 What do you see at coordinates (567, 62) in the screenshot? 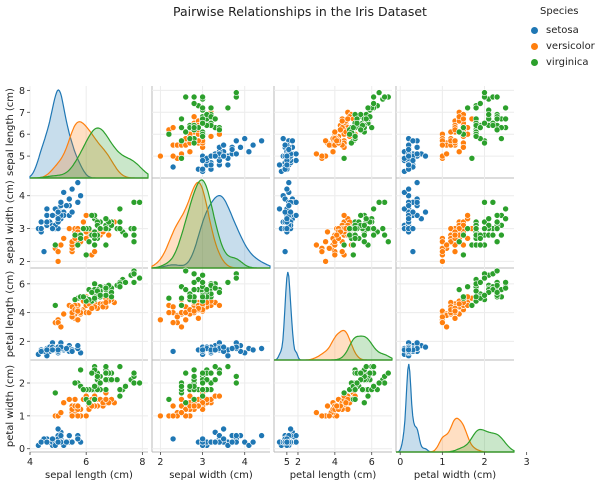
I see `legend-label-virginica: virginica` at bounding box center [567, 62].